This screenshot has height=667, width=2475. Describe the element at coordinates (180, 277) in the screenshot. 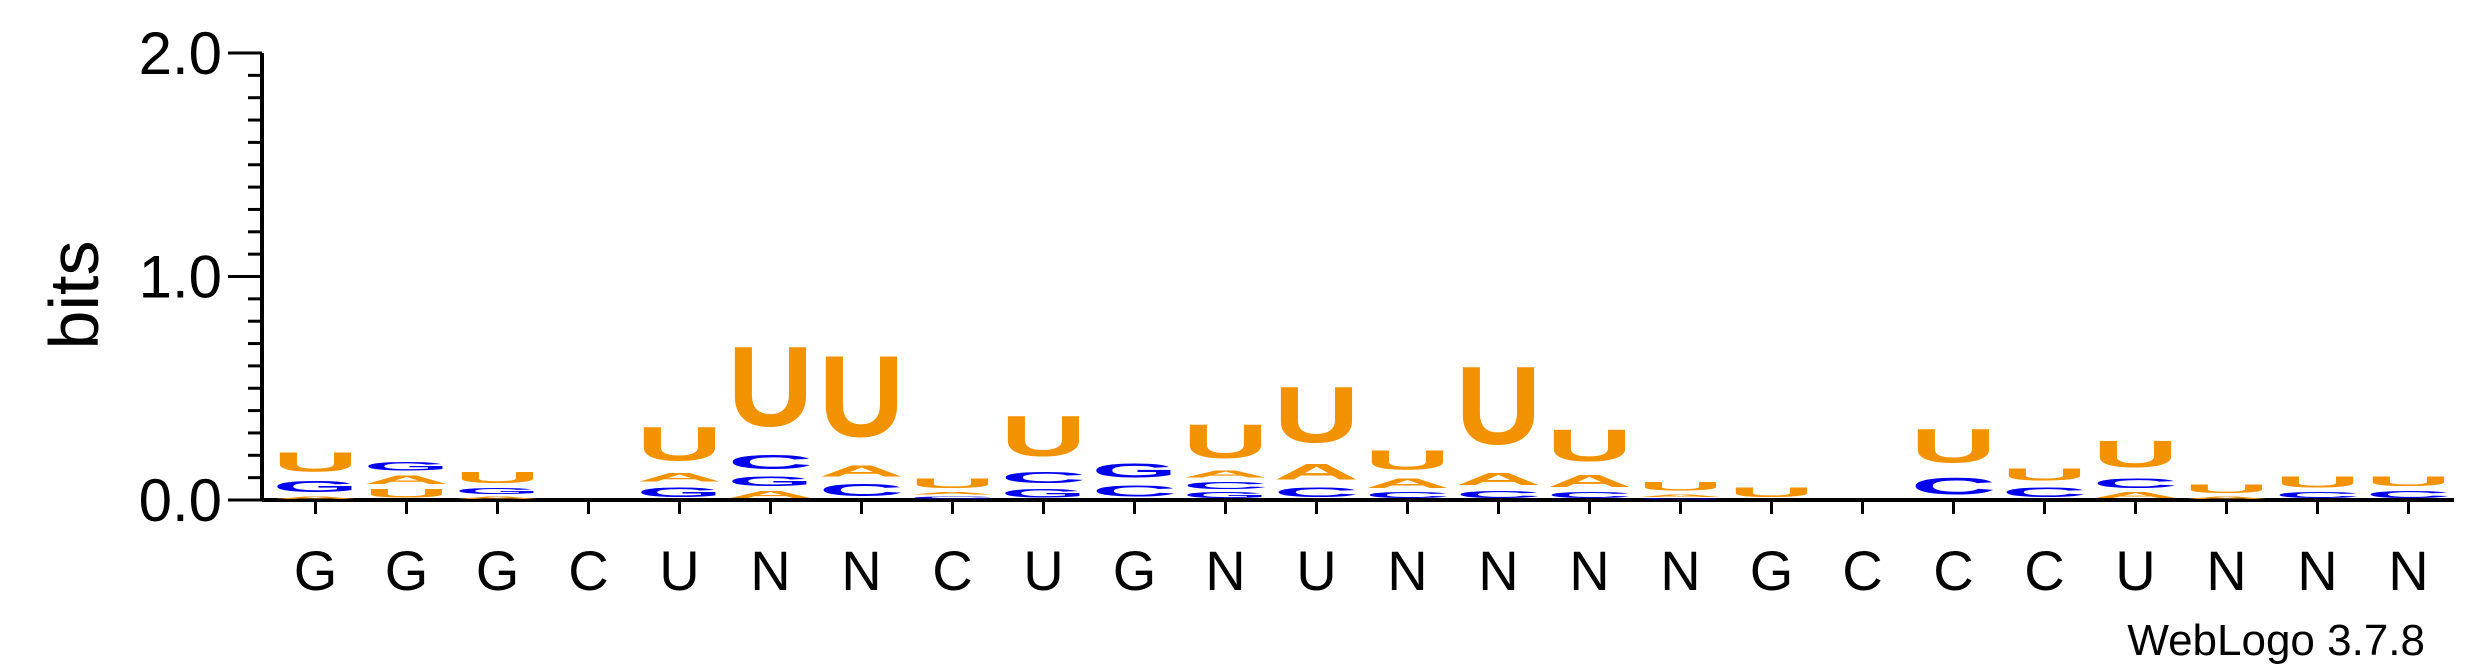

I see `y-tick-label: 1.0` at that location.